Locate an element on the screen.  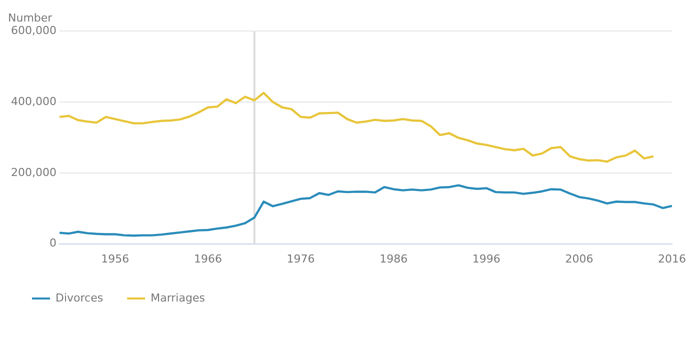
y-tick-label: 200,000 is located at coordinates (33, 172).